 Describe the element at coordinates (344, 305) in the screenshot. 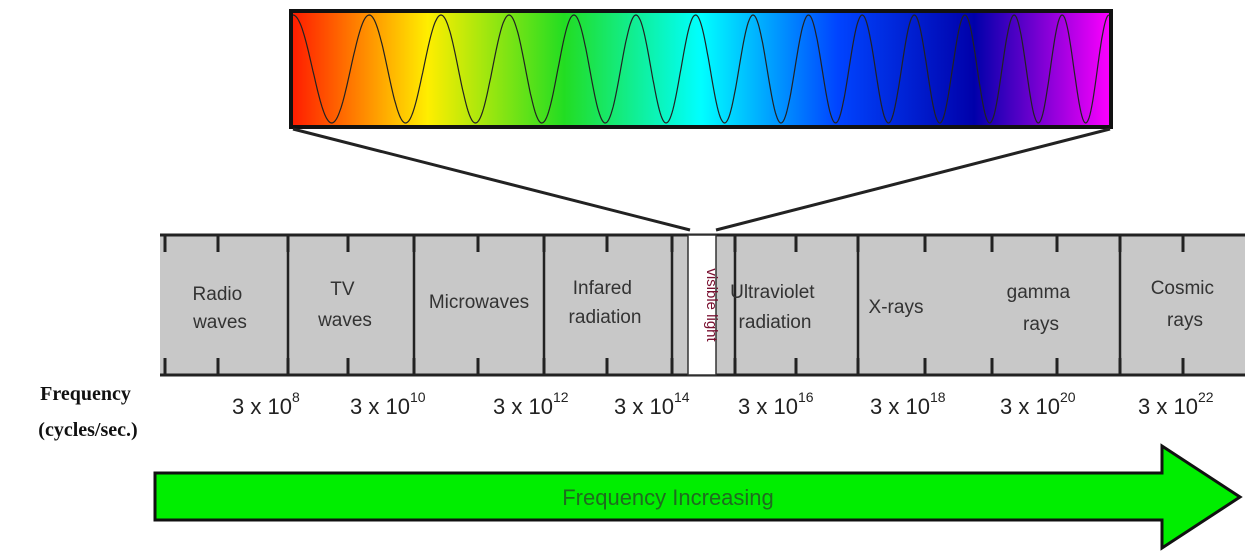

I see `band-label-tv: TV waves` at that location.